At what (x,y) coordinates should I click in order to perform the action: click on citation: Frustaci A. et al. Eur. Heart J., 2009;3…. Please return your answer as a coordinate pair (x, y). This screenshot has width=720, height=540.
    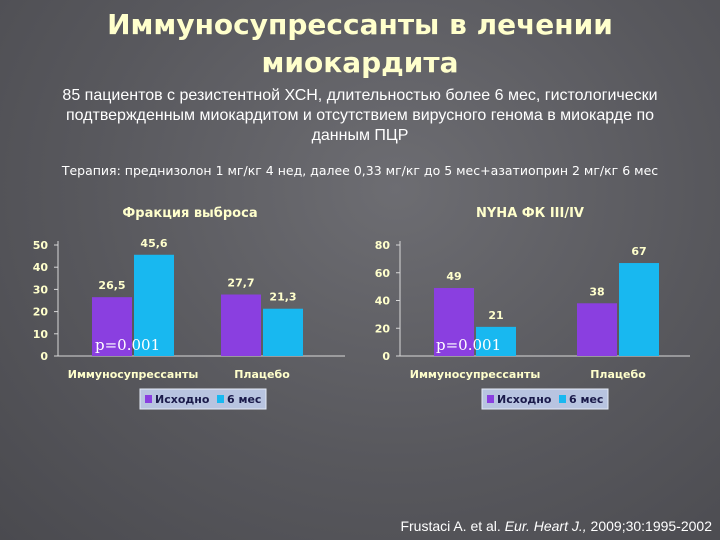
    Looking at the image, I should click on (556, 526).